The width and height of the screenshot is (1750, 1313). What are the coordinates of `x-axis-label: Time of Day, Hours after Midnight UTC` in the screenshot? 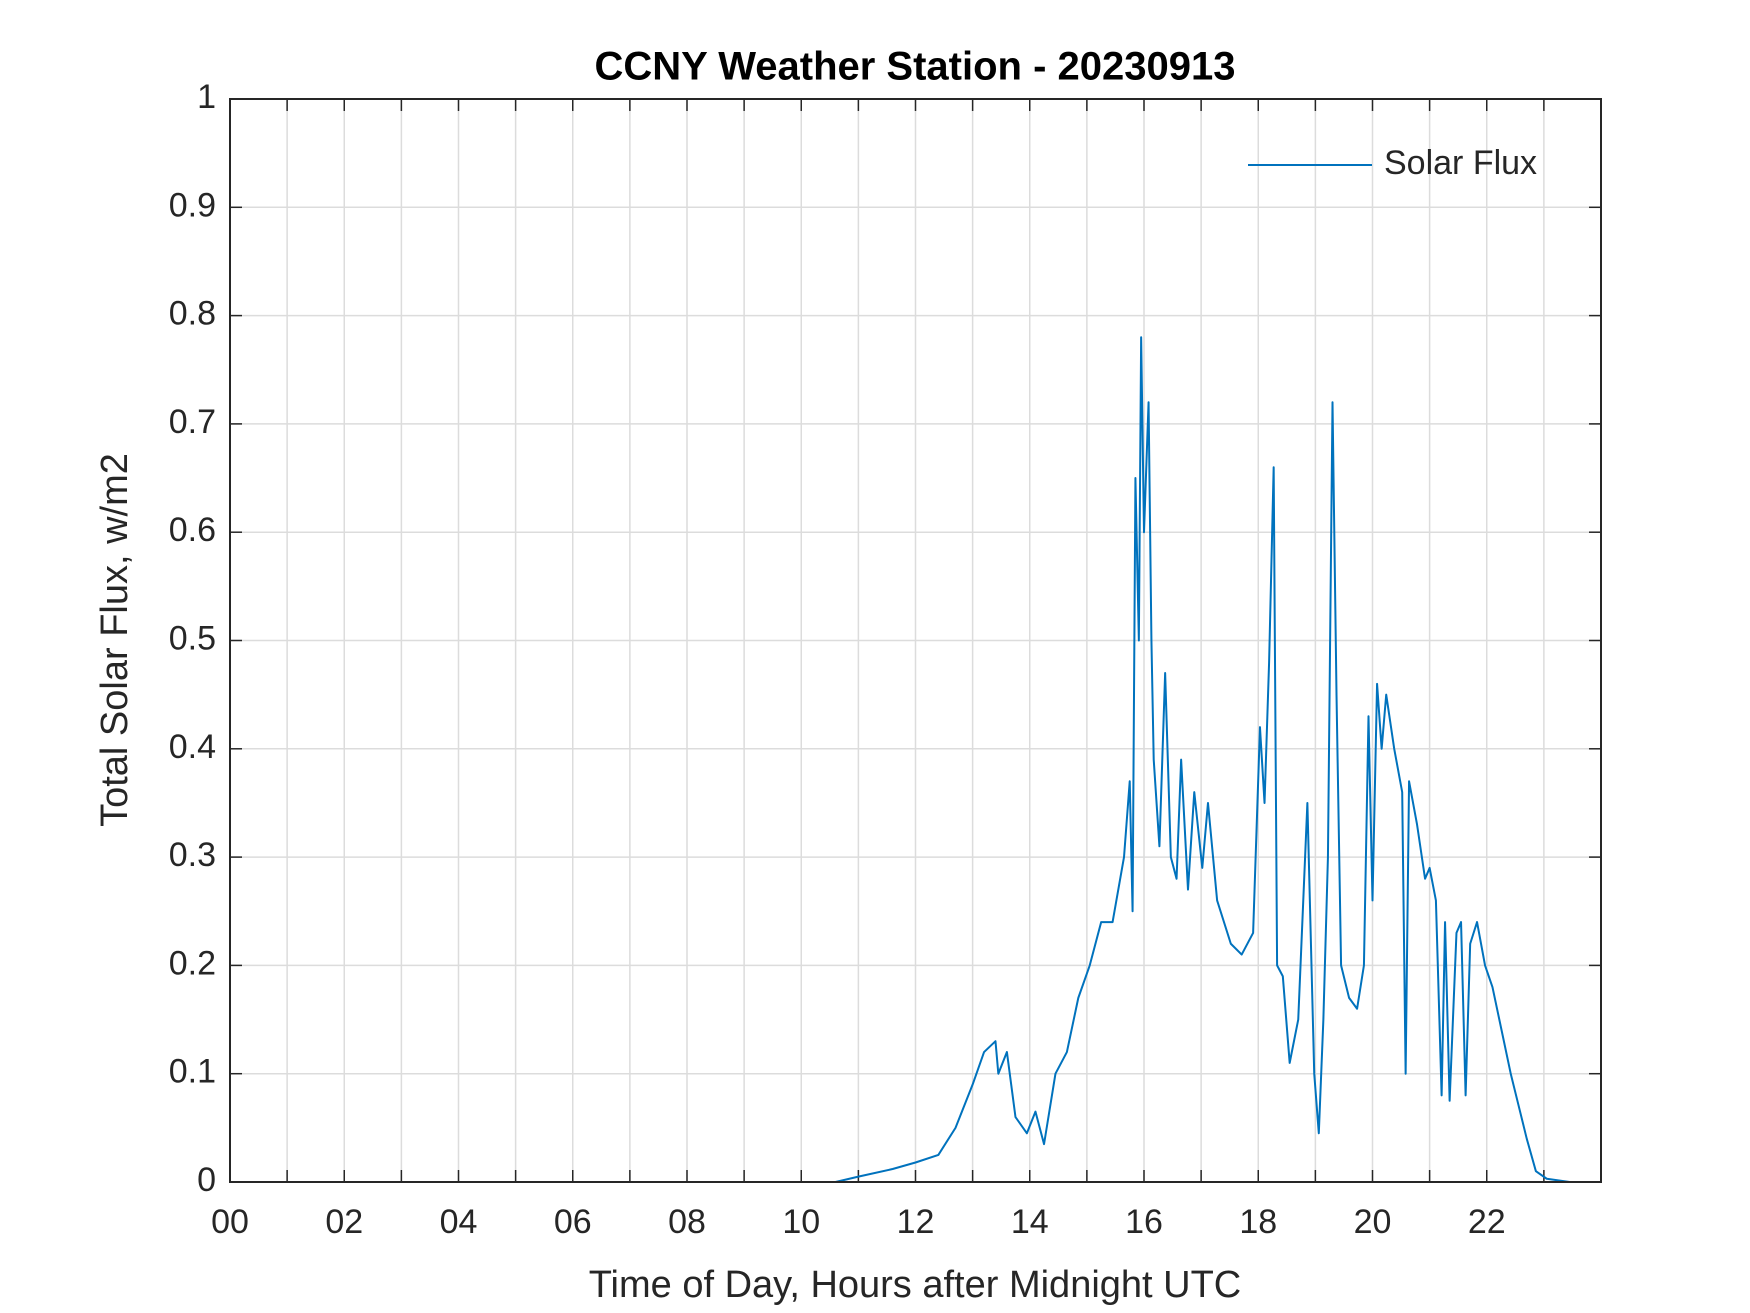 It's located at (915, 1285).